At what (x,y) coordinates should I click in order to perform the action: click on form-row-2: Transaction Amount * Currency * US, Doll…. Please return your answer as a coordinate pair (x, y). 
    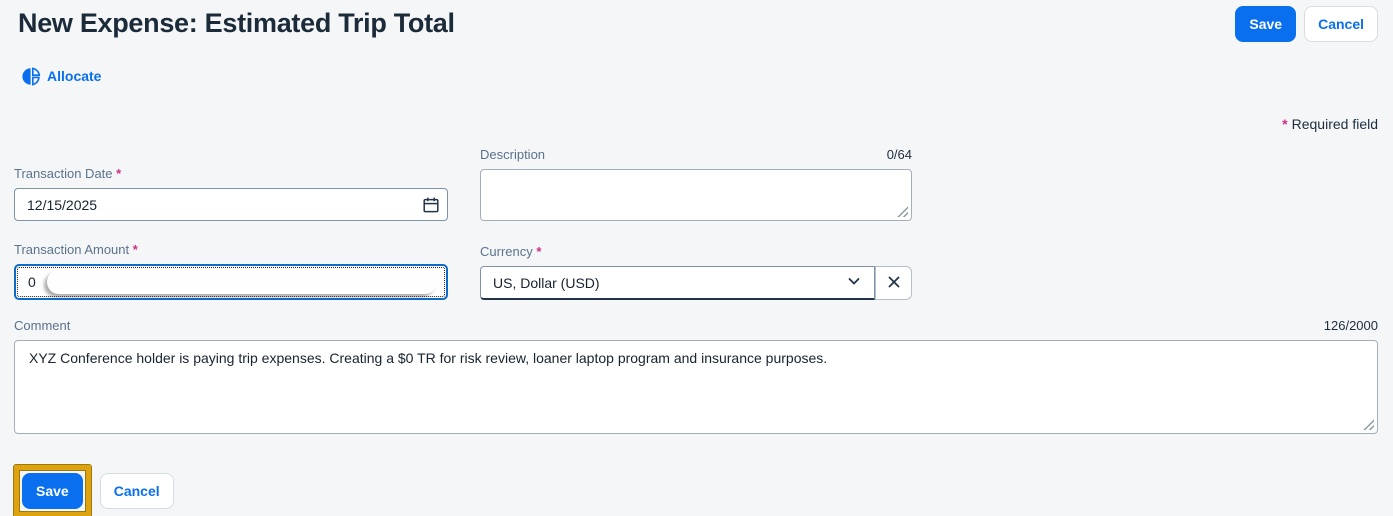
    Looking at the image, I should click on (696, 269).